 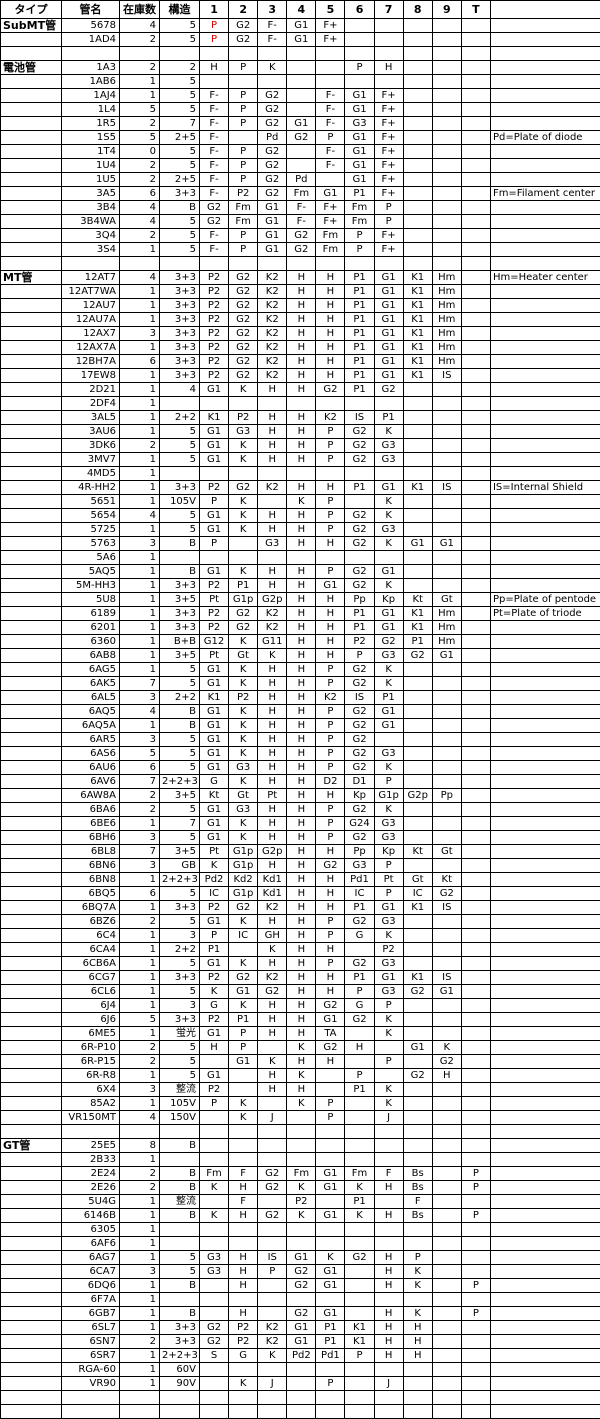 I want to click on cell-structure: B, so click(x=180, y=712).